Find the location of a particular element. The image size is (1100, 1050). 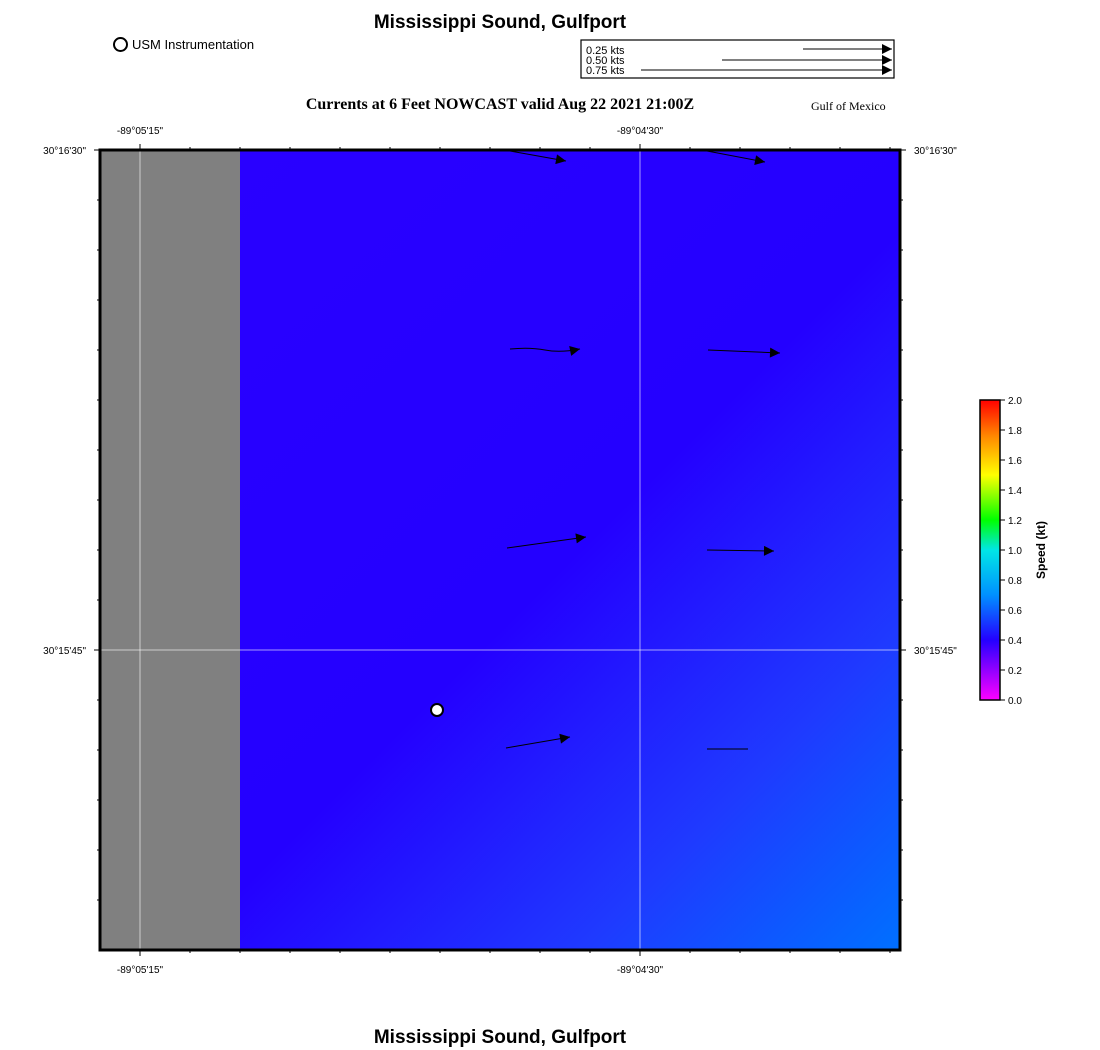

colorbar-label: Speed (kt) is located at coordinates (1041, 550).